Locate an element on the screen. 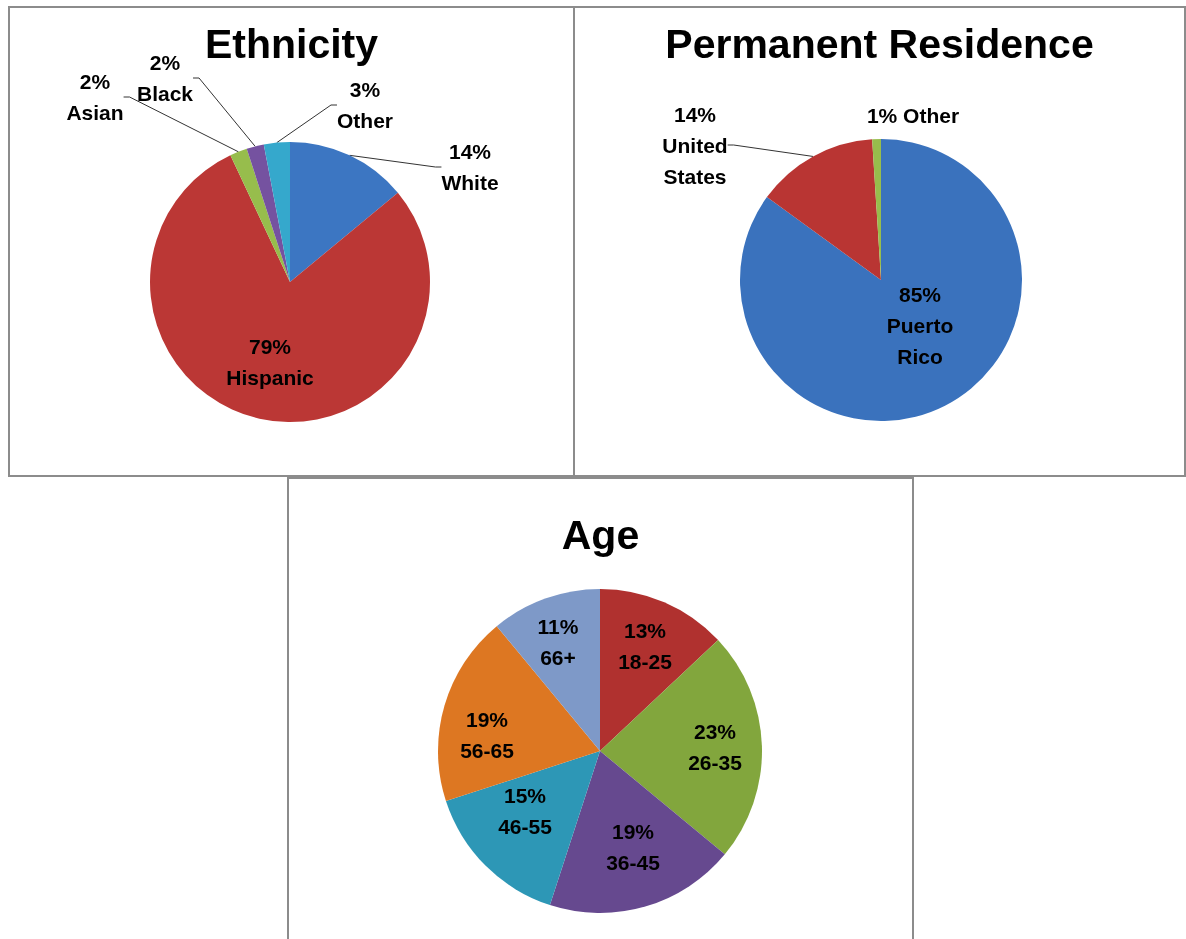  data-label: 23% is located at coordinates (715, 731).